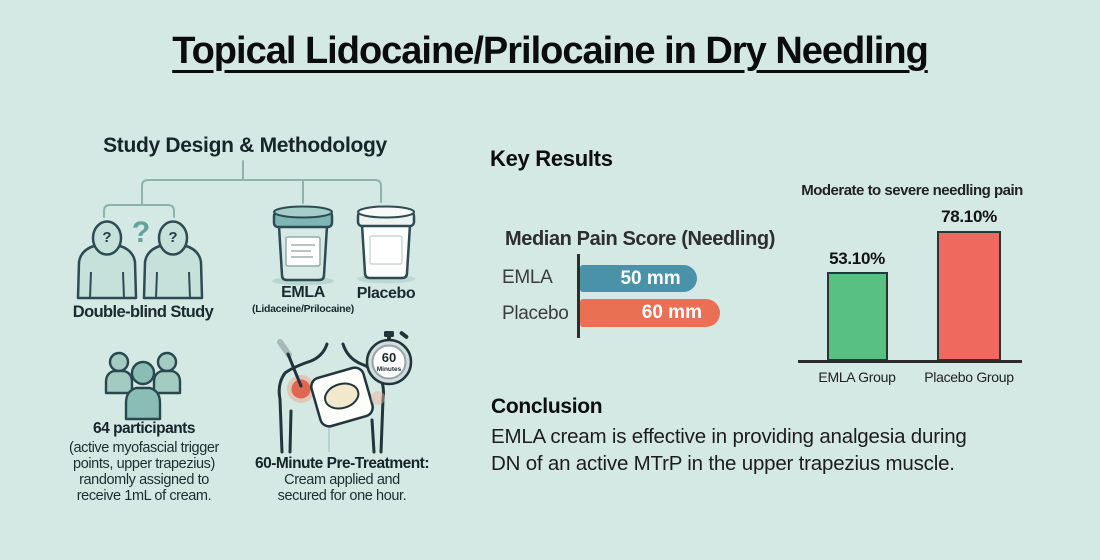 Image resolution: width=1100 pixels, height=560 pixels. I want to click on key-results-heading: Key Results, so click(551, 158).